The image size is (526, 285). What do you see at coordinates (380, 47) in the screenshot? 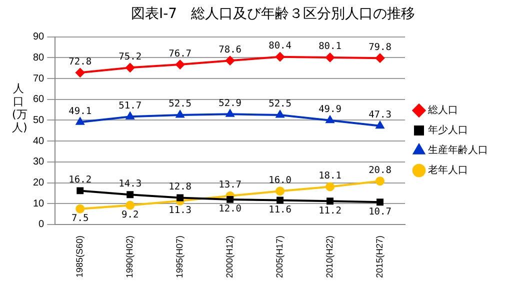
I see `data-label: 79.8` at bounding box center [380, 47].